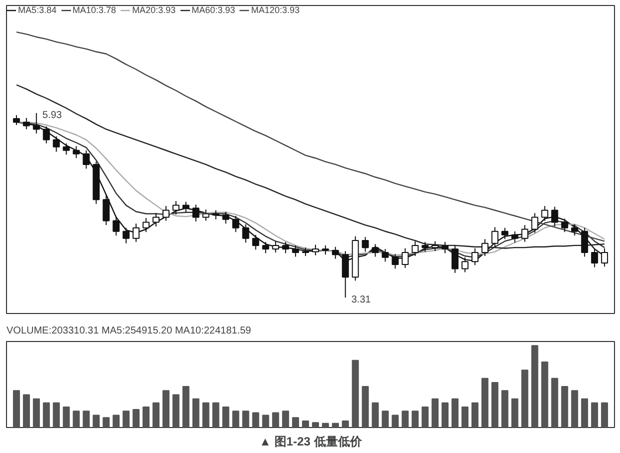 This screenshot has width=620, height=453. What do you see at coordinates (311, 441) in the screenshot?
I see `text: ▲ 图1-23 低量低价` at bounding box center [311, 441].